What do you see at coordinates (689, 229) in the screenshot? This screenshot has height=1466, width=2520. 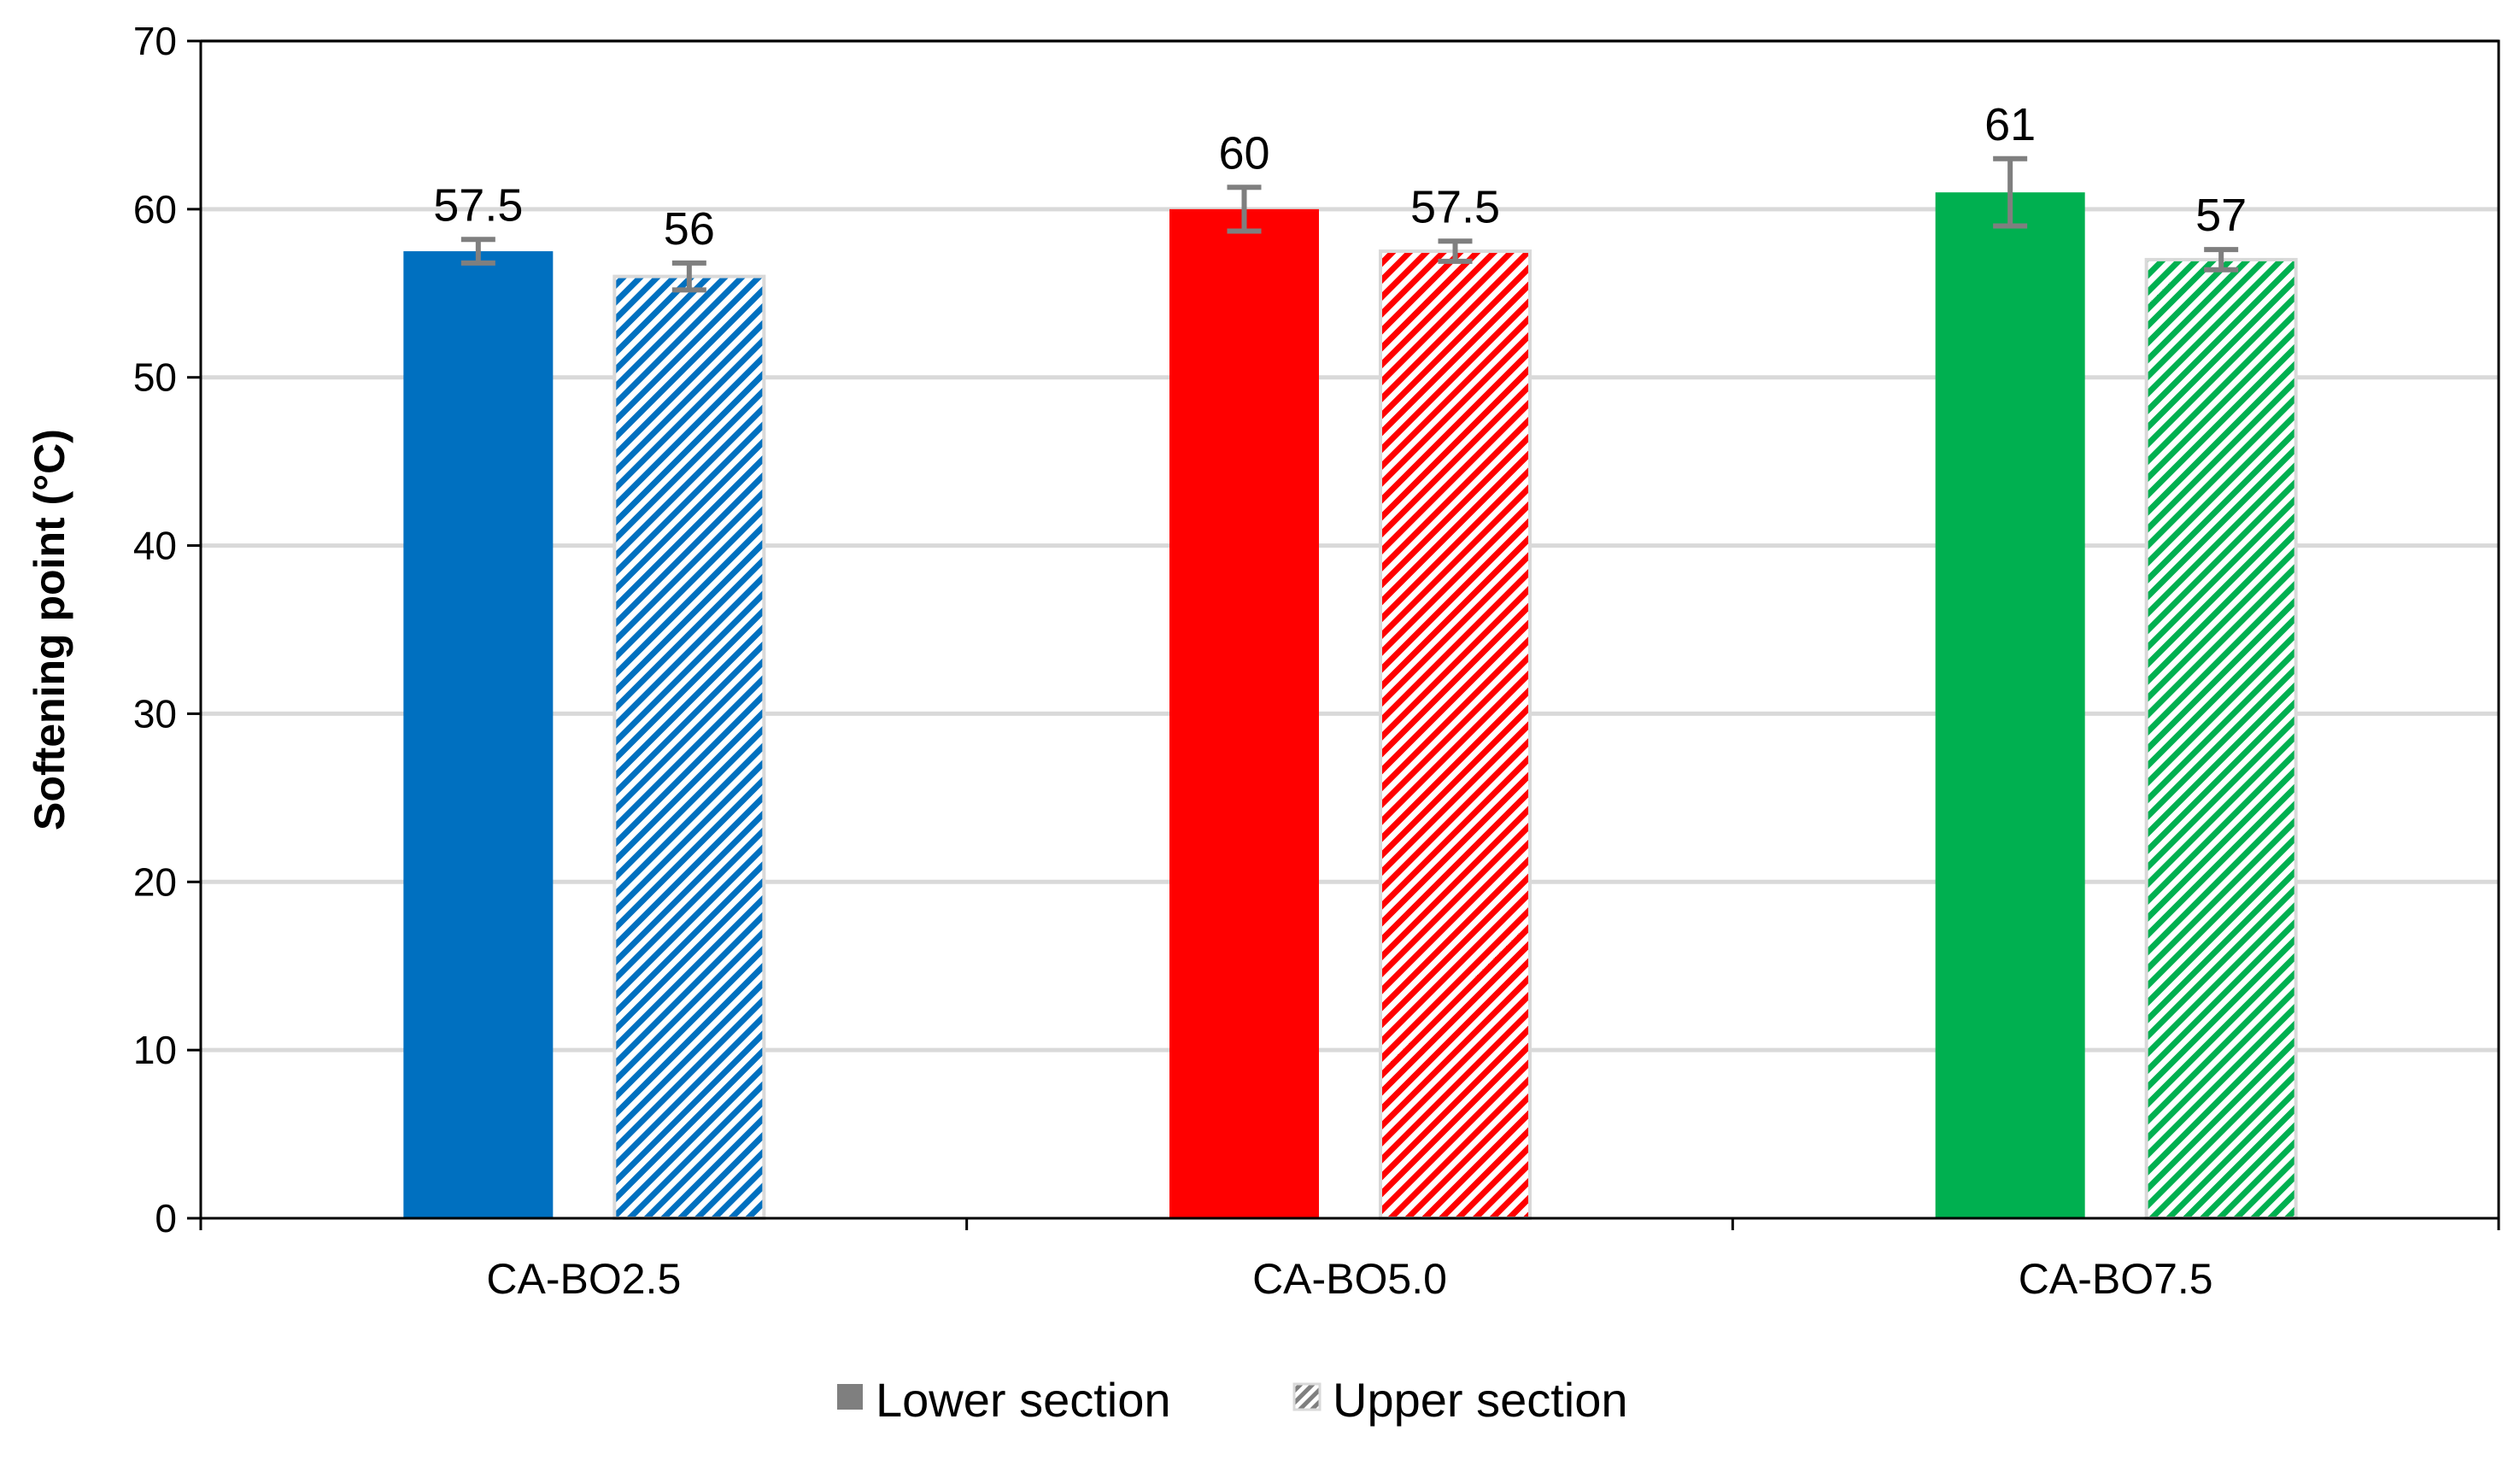 I see `data-label: 56` at bounding box center [689, 229].